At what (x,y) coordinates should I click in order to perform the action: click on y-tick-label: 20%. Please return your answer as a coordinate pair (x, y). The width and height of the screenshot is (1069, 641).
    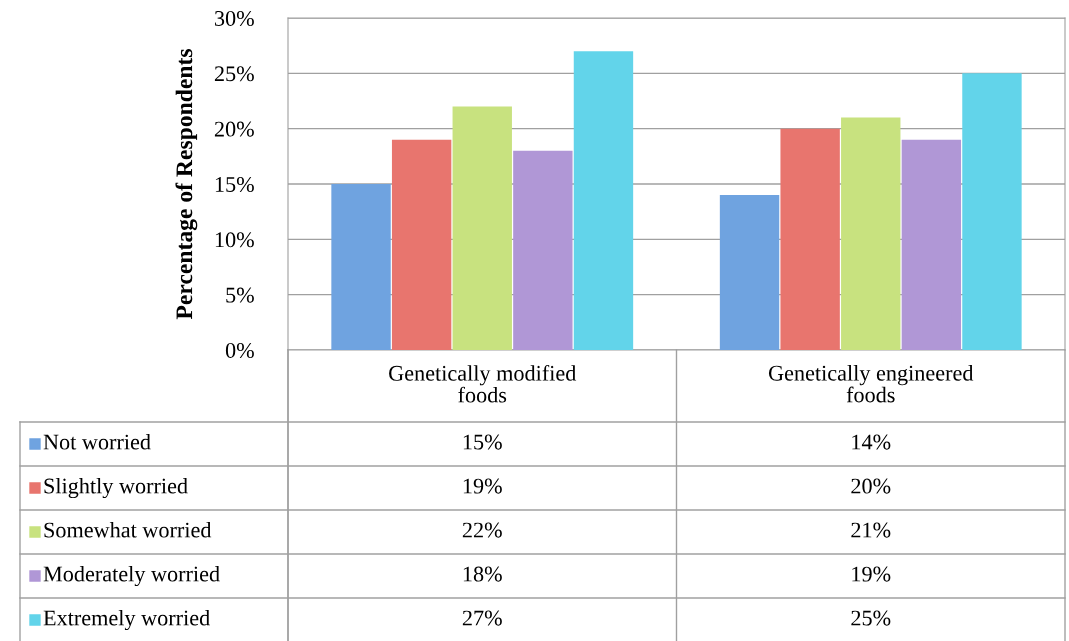
    Looking at the image, I should click on (234, 129).